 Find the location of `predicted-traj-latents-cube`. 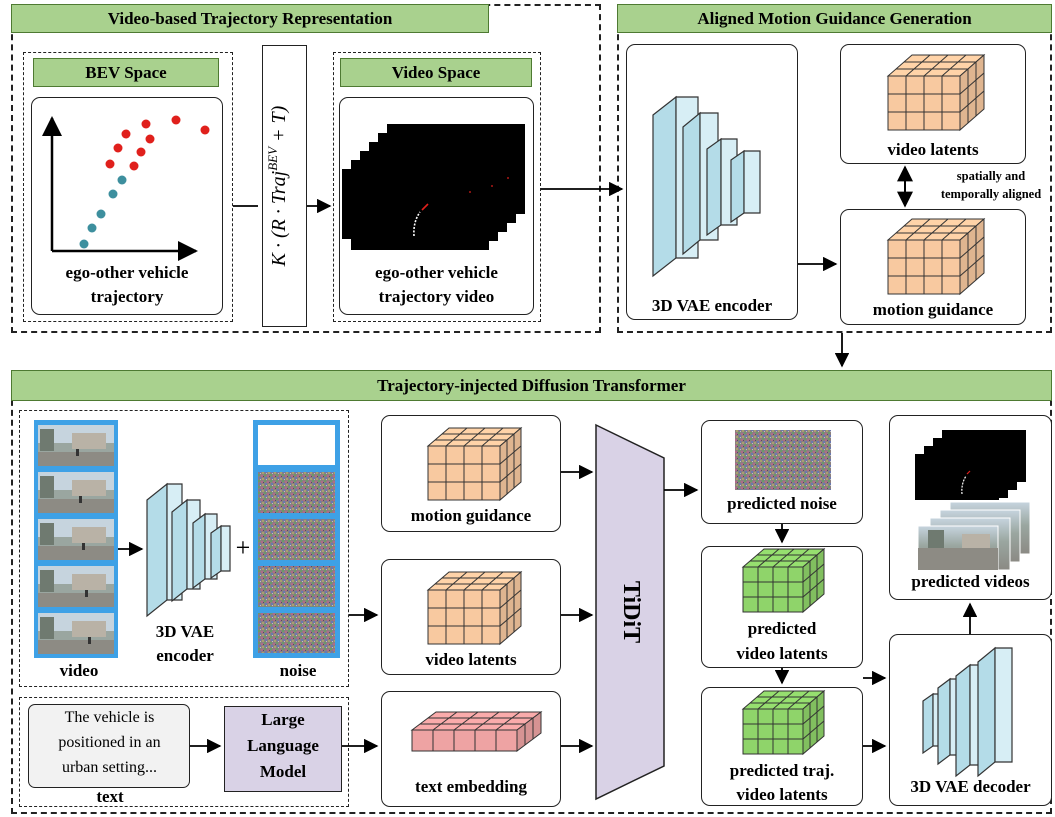

predicted-traj-latents-cube is located at coordinates (783, 722).